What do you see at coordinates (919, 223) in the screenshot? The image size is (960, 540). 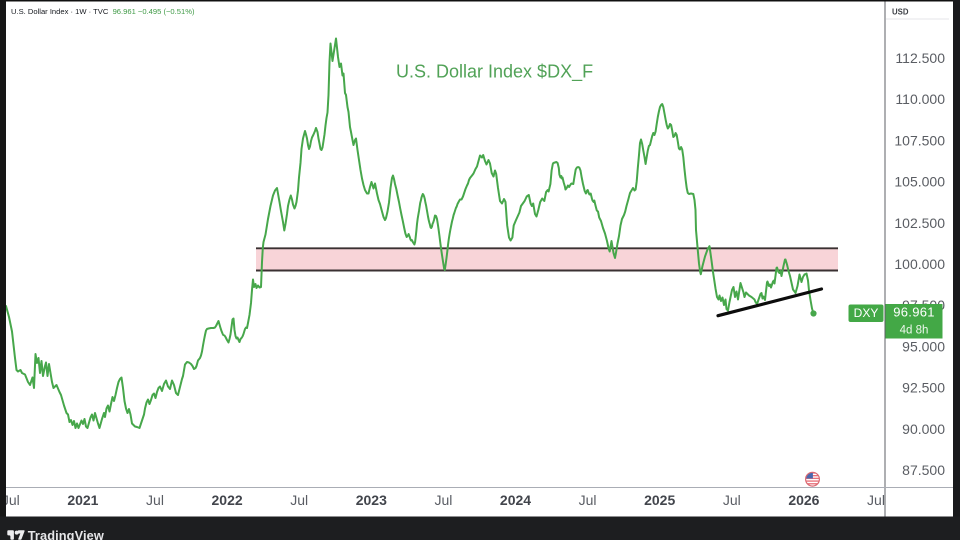 I see `svg-text: 102.500` at bounding box center [919, 223].